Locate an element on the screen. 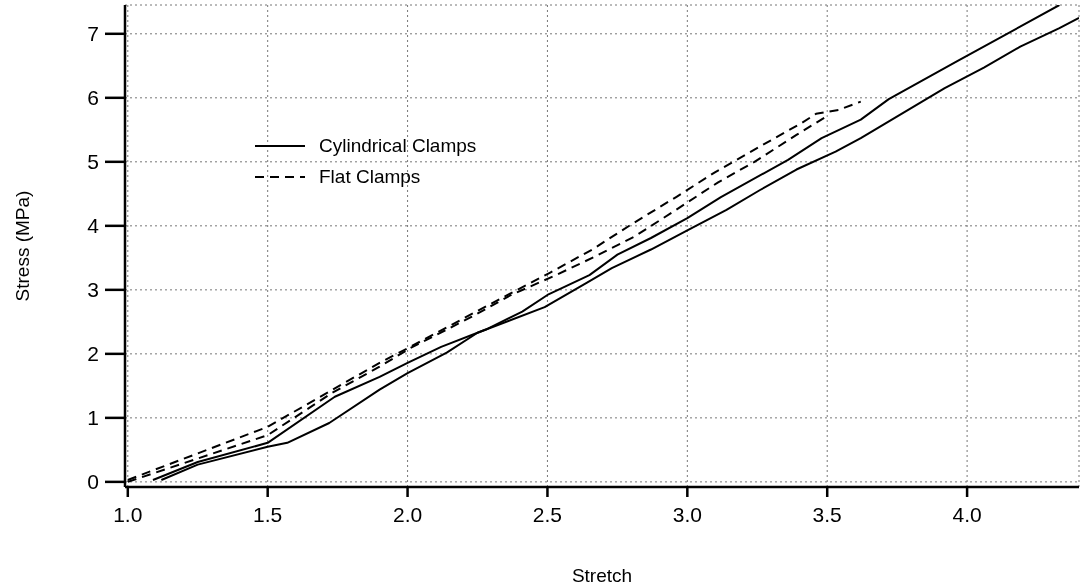 This screenshot has height=586, width=1083. y-tick-label: 6 is located at coordinates (93, 97).